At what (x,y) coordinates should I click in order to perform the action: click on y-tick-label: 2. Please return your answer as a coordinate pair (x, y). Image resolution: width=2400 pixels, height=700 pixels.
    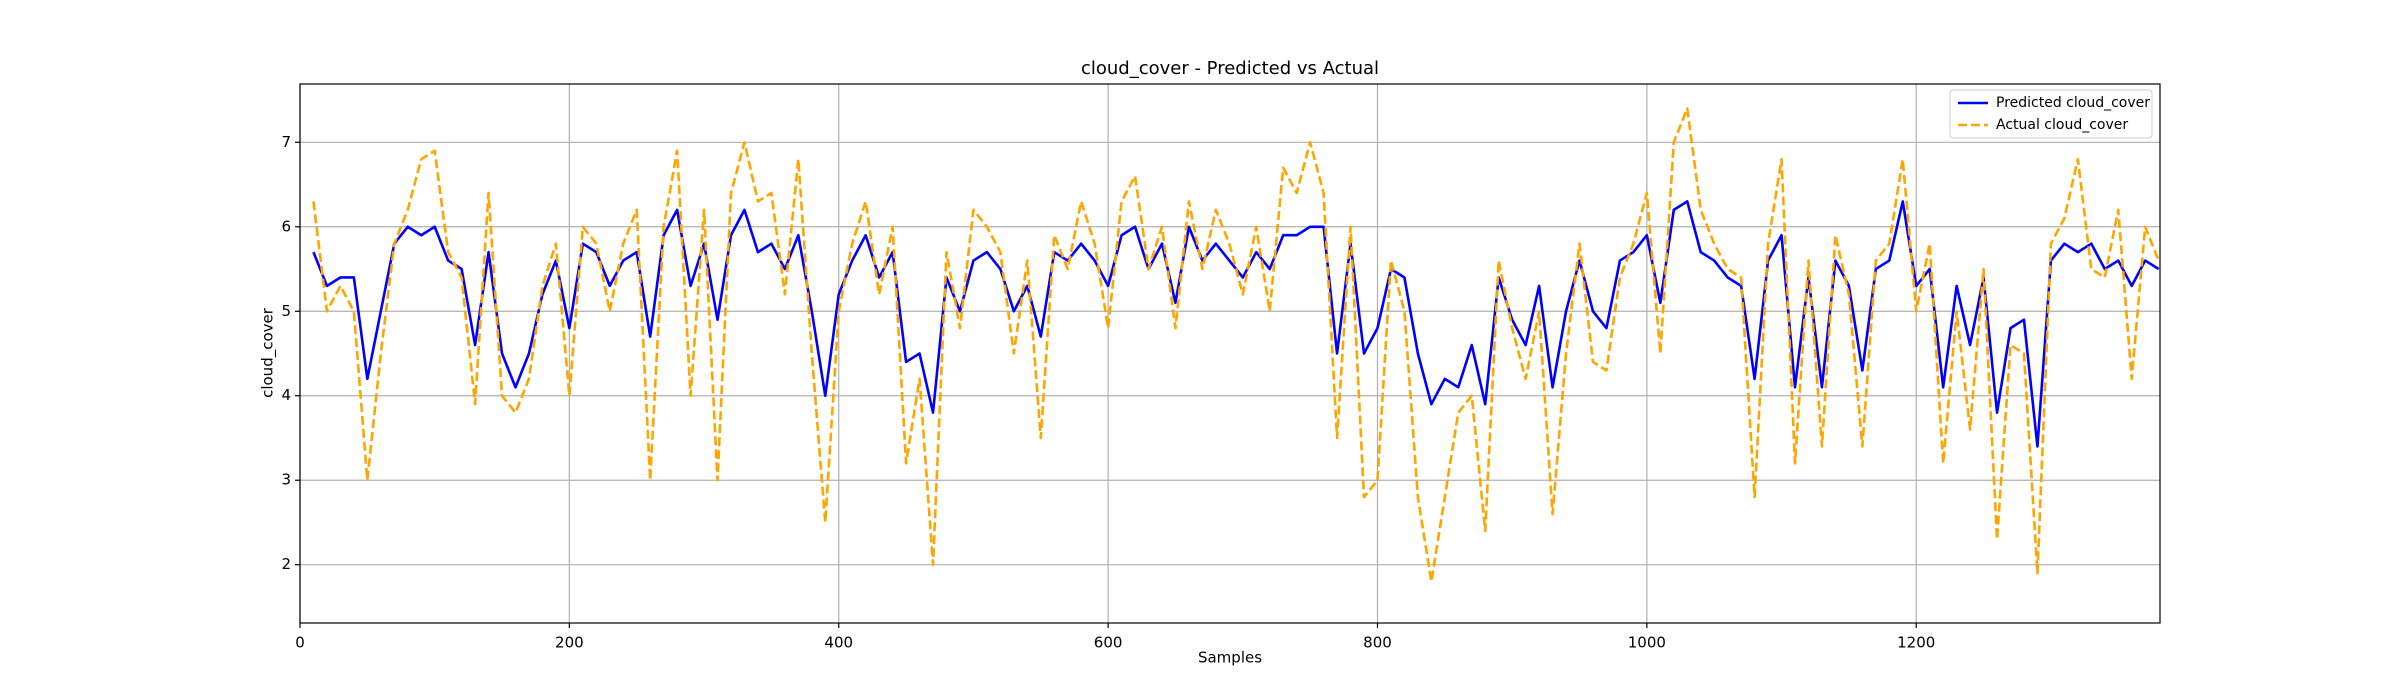
    Looking at the image, I should click on (286, 564).